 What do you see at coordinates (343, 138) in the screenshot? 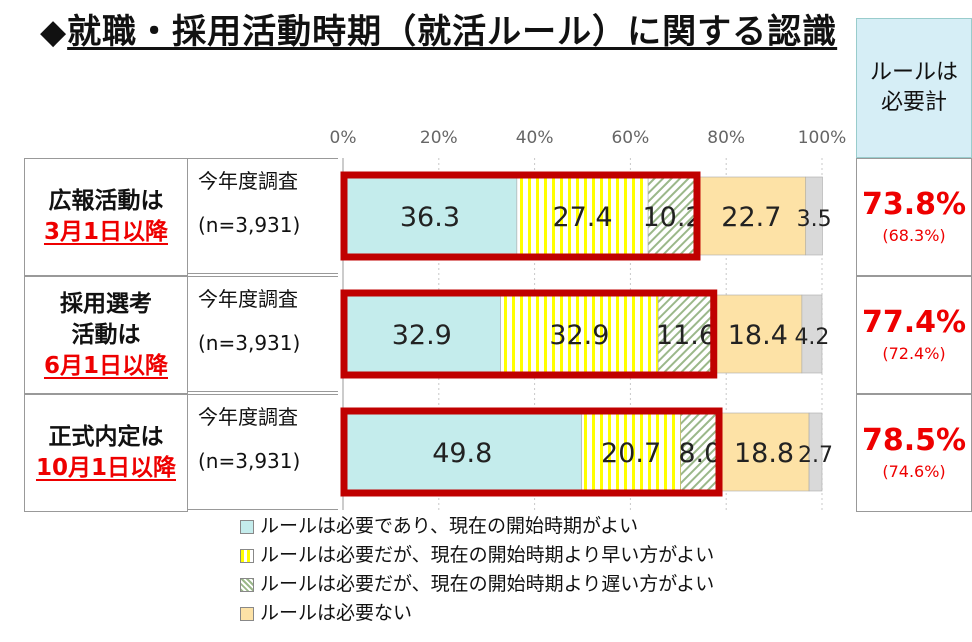
I see `x-tick-label: 0%` at bounding box center [343, 138].